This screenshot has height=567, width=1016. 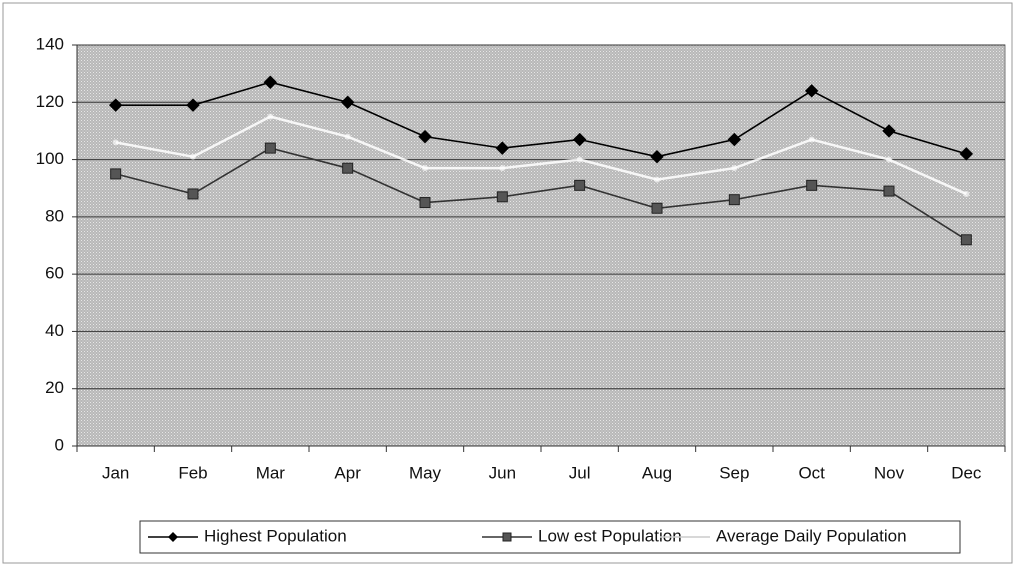 I want to click on y-tick-label: 120, so click(x=50, y=101).